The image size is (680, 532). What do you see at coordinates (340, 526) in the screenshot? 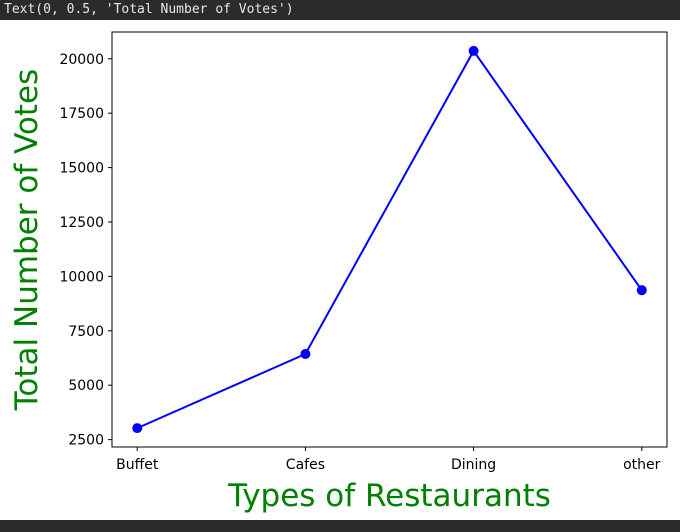
I see `bottom-panel-edge` at bounding box center [340, 526].